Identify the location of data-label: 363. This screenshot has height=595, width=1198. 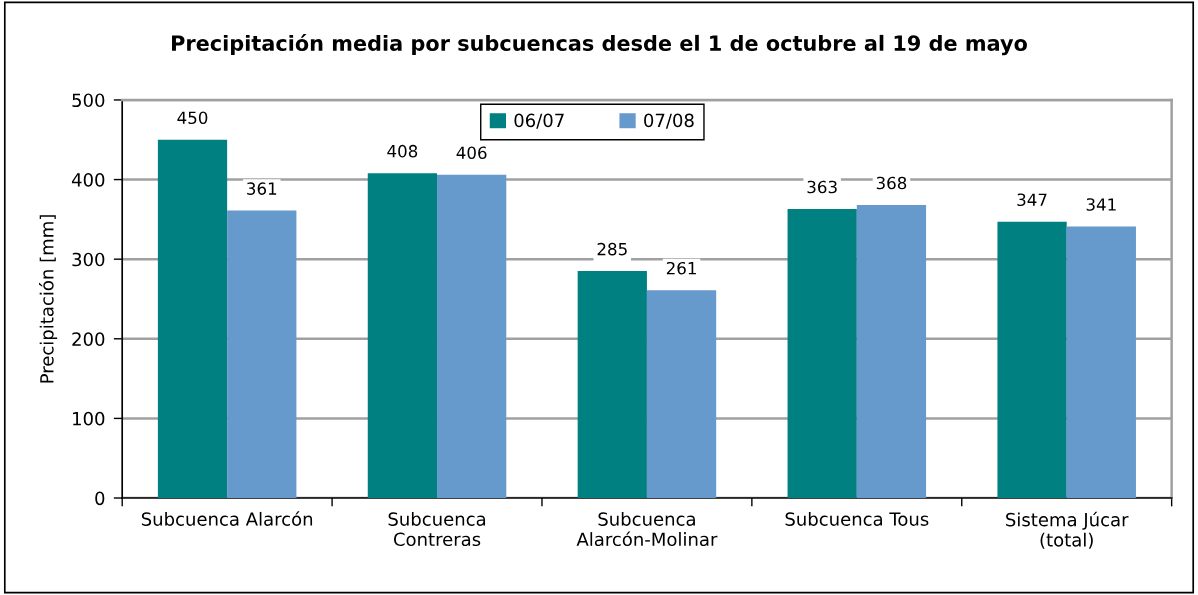
(822, 187).